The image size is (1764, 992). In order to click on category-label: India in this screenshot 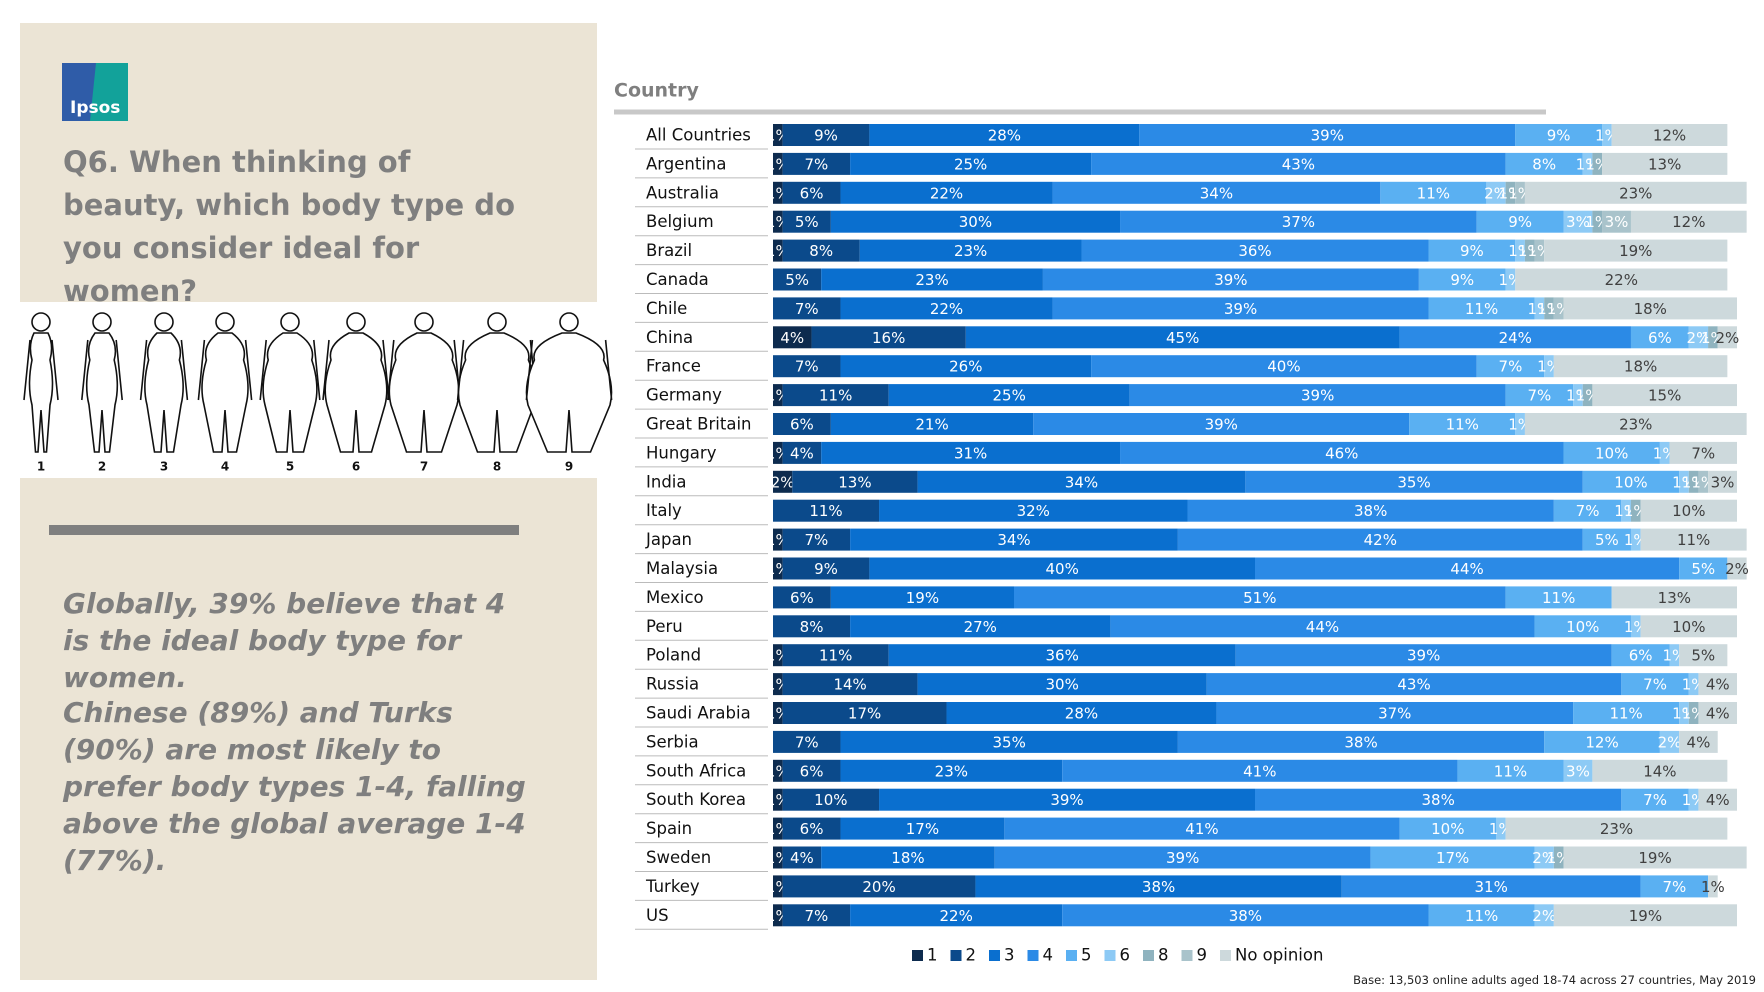, I will do `click(666, 481)`.